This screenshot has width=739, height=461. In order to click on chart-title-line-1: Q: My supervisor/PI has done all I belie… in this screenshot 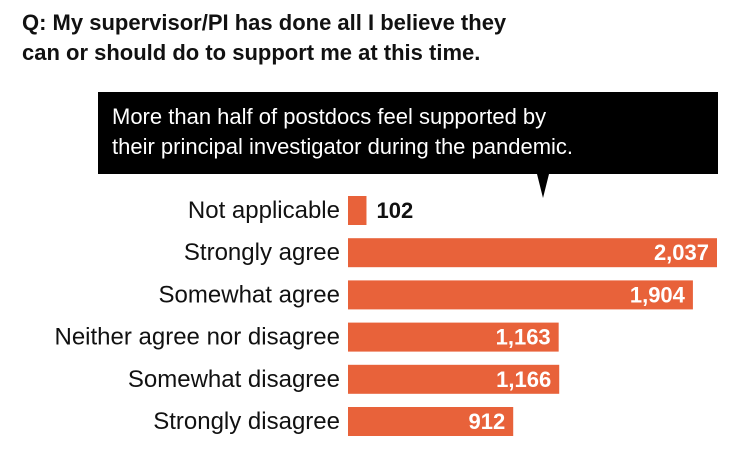, I will do `click(264, 22)`.